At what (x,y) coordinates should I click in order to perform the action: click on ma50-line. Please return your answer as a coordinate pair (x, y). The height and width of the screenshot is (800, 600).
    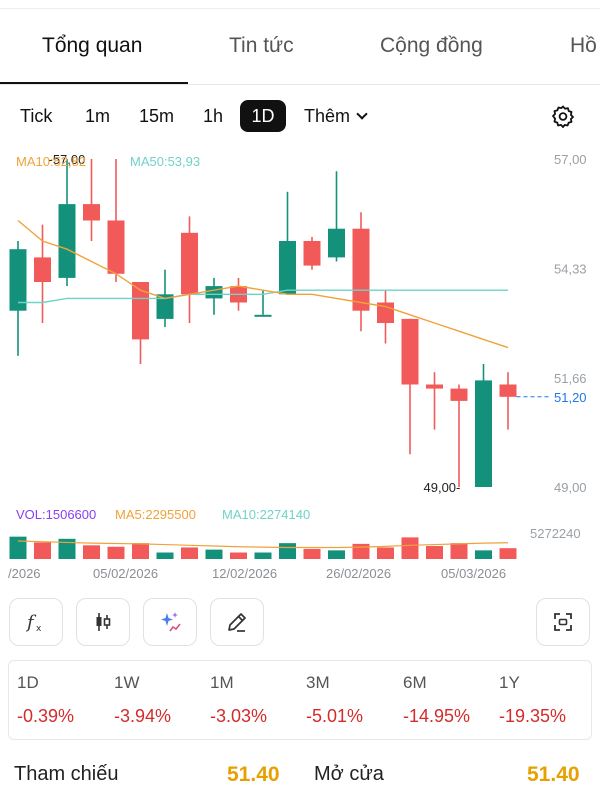
    Looking at the image, I should click on (263, 296).